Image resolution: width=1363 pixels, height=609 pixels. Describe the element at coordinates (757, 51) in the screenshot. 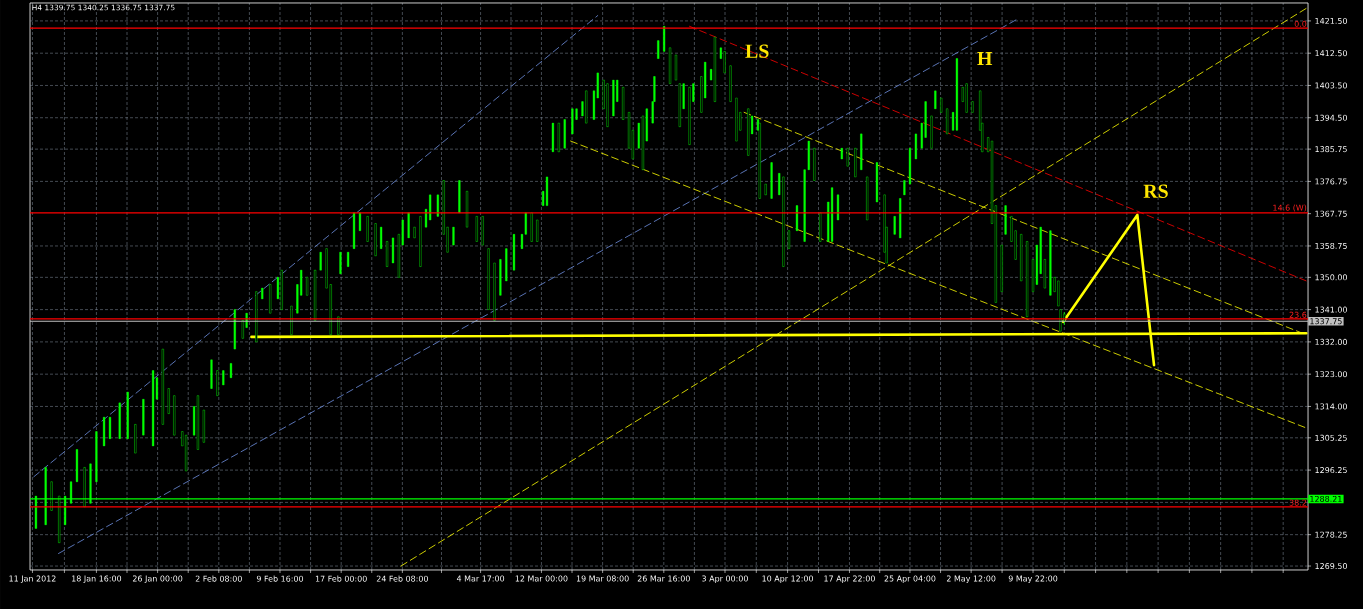

I see `annotation: LS` at that location.